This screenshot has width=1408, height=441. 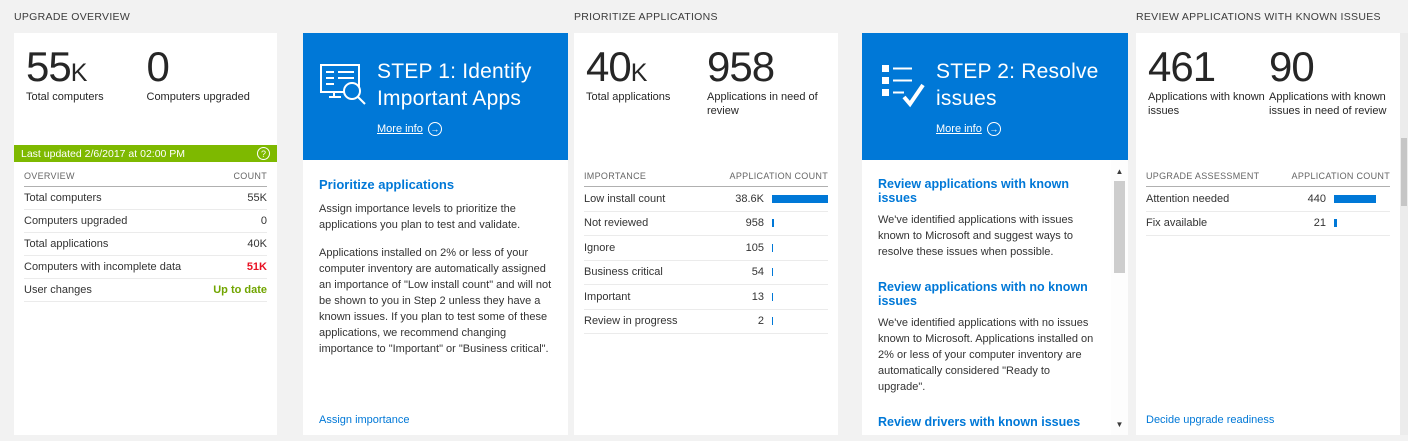 What do you see at coordinates (387, 184) in the screenshot?
I see `prioritize-applications-heading: Prioritize applications` at bounding box center [387, 184].